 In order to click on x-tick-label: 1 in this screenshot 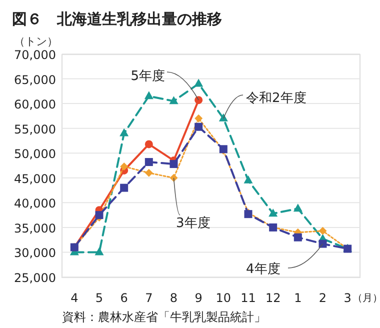, I will do `click(298, 298)`.